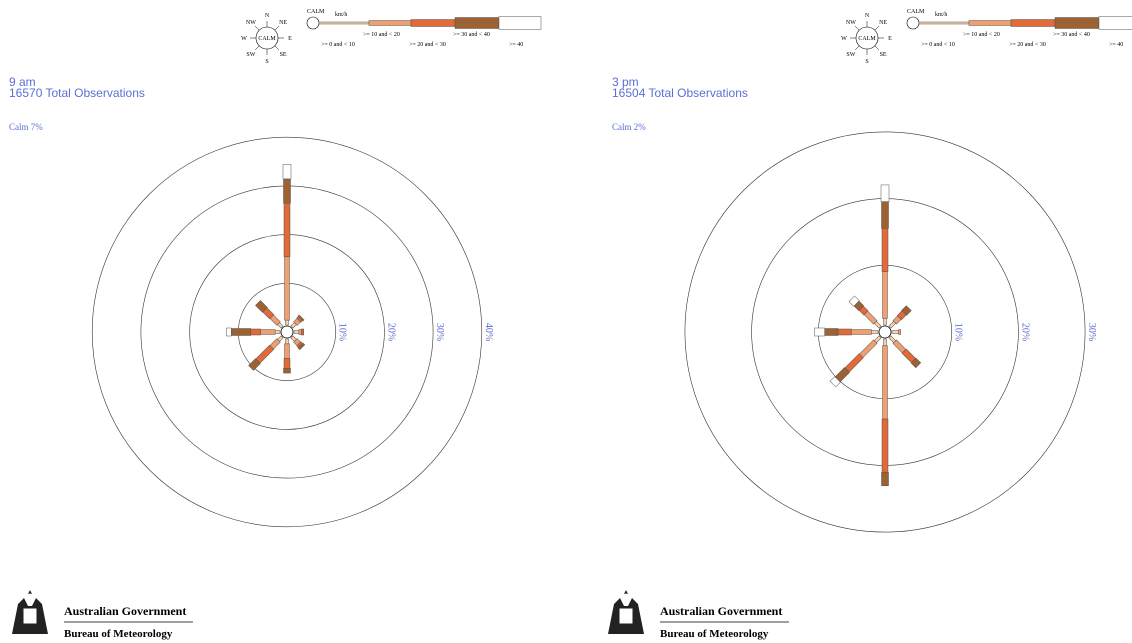 The width and height of the screenshot is (1132, 643). I want to click on calm-percent-label: Calm 7%, so click(26, 127).